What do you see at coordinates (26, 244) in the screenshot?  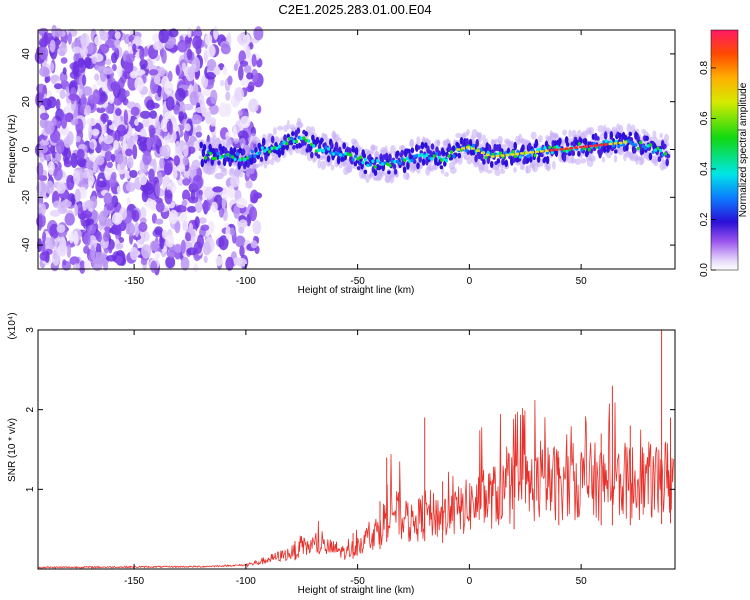 I see `y-tick-label: -40` at bounding box center [26, 244].